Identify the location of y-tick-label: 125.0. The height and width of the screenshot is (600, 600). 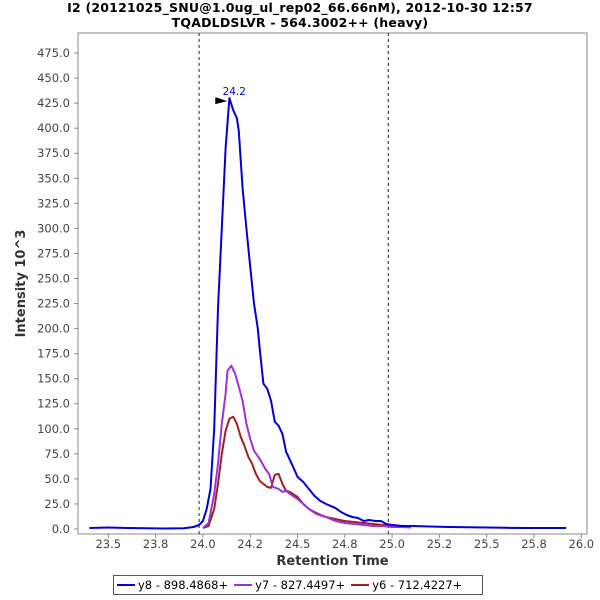
(53, 404).